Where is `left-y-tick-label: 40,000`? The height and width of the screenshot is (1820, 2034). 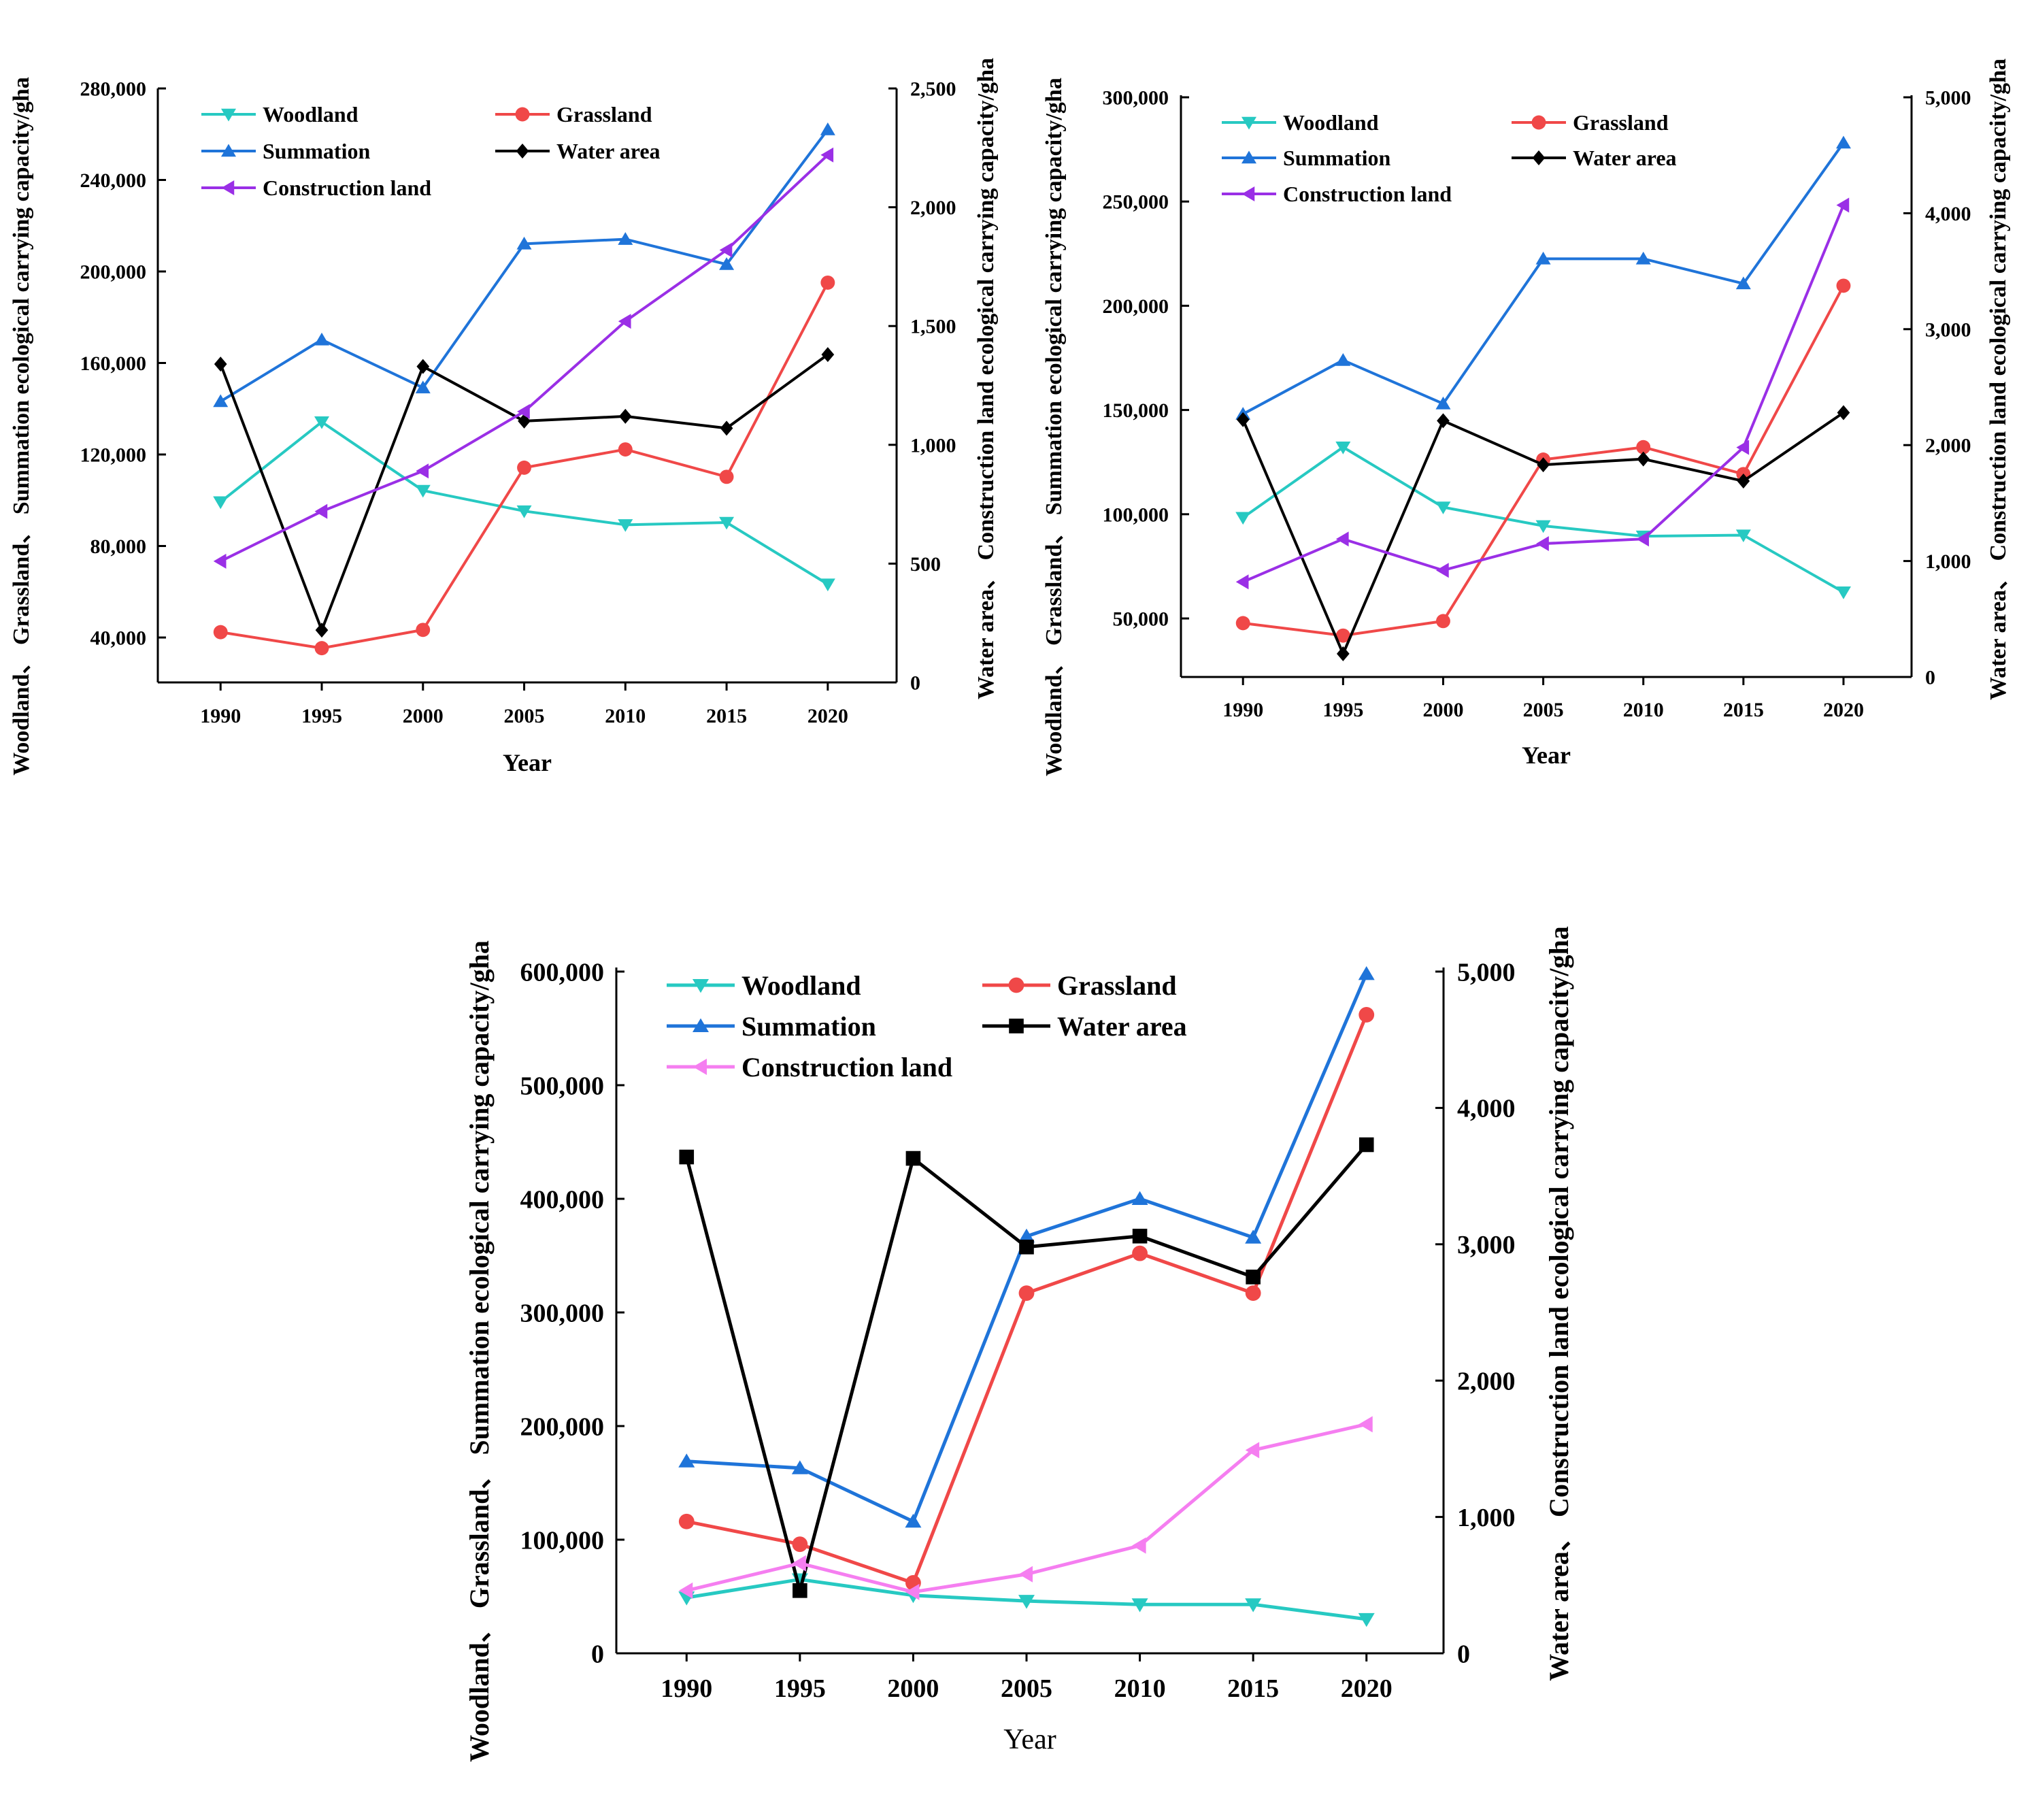
left-y-tick-label: 40,000 is located at coordinates (119, 639).